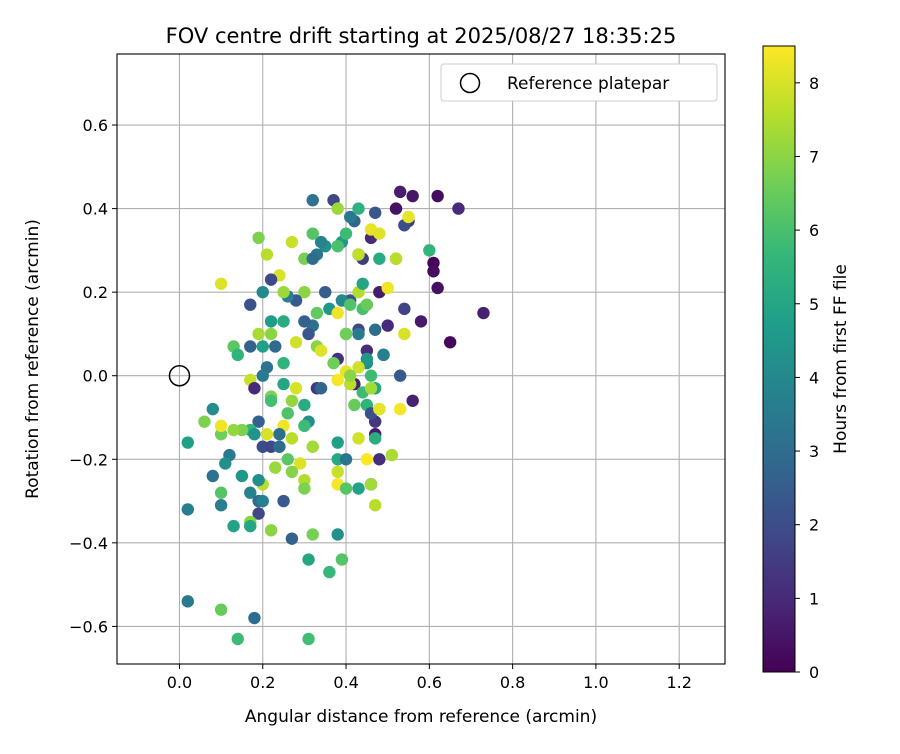  Describe the element at coordinates (814, 377) in the screenshot. I see `colorbar-tick-label: 4` at that location.